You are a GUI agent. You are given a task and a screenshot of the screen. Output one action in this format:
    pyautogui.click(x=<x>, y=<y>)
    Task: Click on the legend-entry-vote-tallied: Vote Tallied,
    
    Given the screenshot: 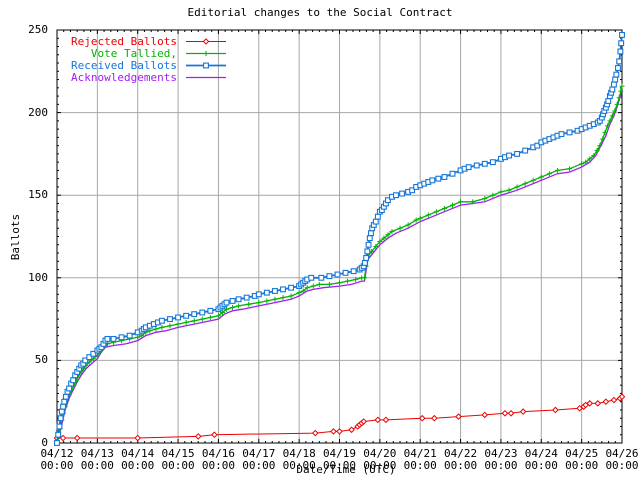 What is the action you would take?
    pyautogui.click(x=142, y=53)
    